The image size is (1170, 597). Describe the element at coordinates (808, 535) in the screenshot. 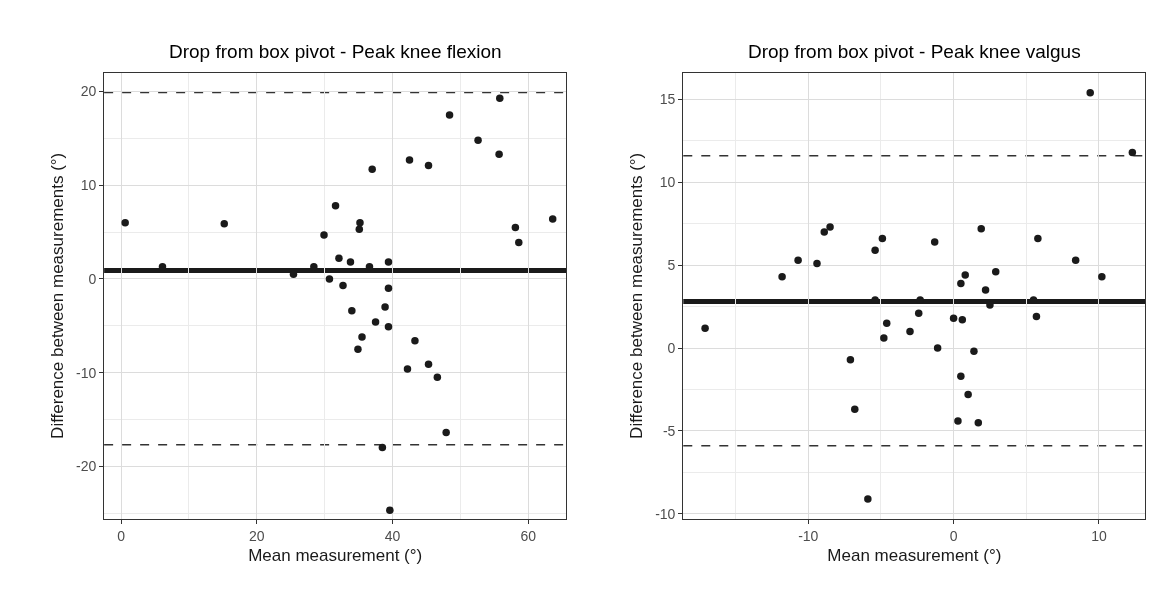

I see `x-tick-label: -10` at that location.